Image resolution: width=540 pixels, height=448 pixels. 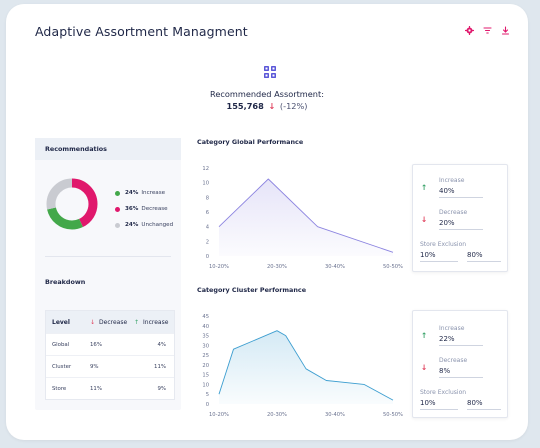 I want to click on table-row: Global 16% 4%, so click(x=110, y=344).